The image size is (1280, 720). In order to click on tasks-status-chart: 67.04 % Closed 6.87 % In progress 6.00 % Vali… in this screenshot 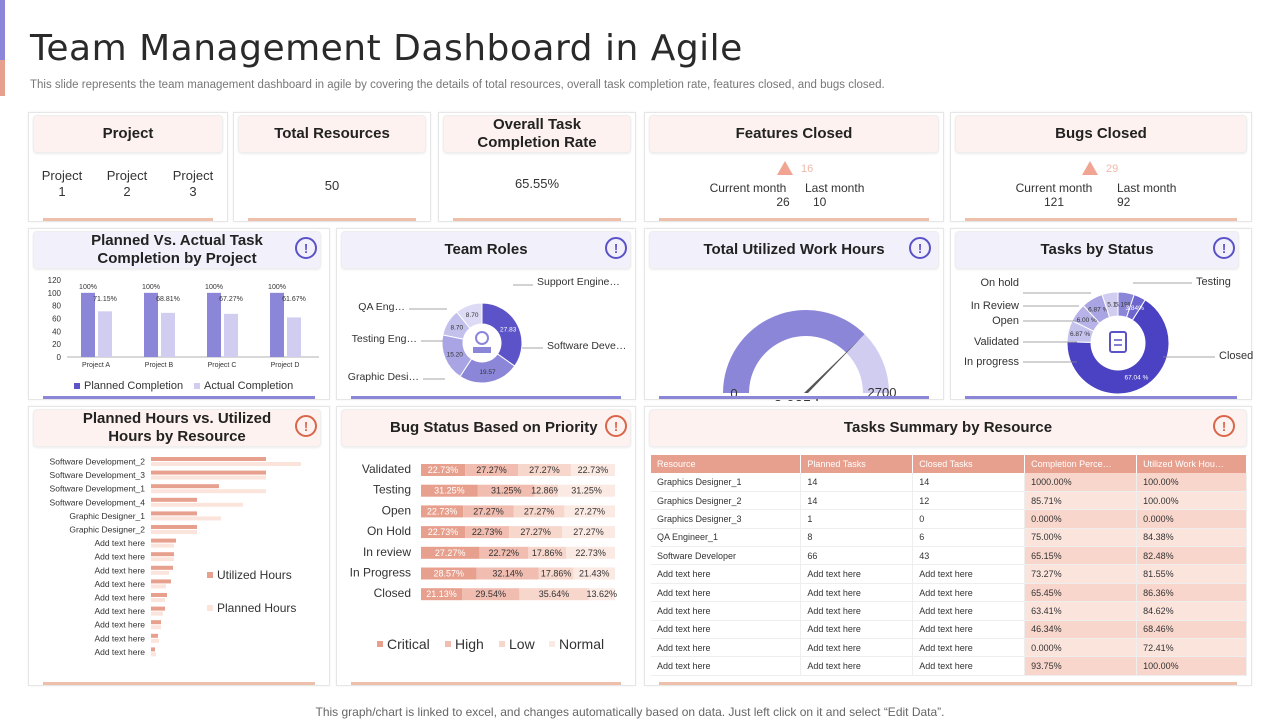, I will do `click(1108, 335)`.